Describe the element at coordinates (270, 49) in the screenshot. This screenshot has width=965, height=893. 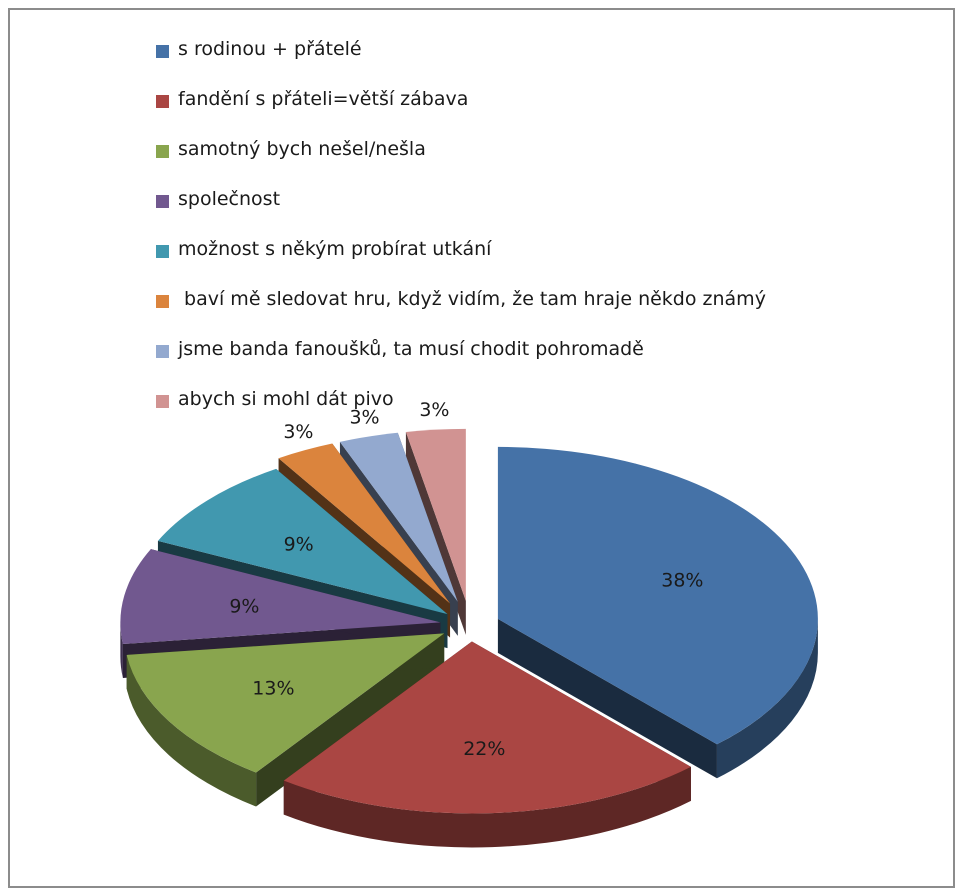
I see `legend-label: s rodinou + přátelé` at that location.